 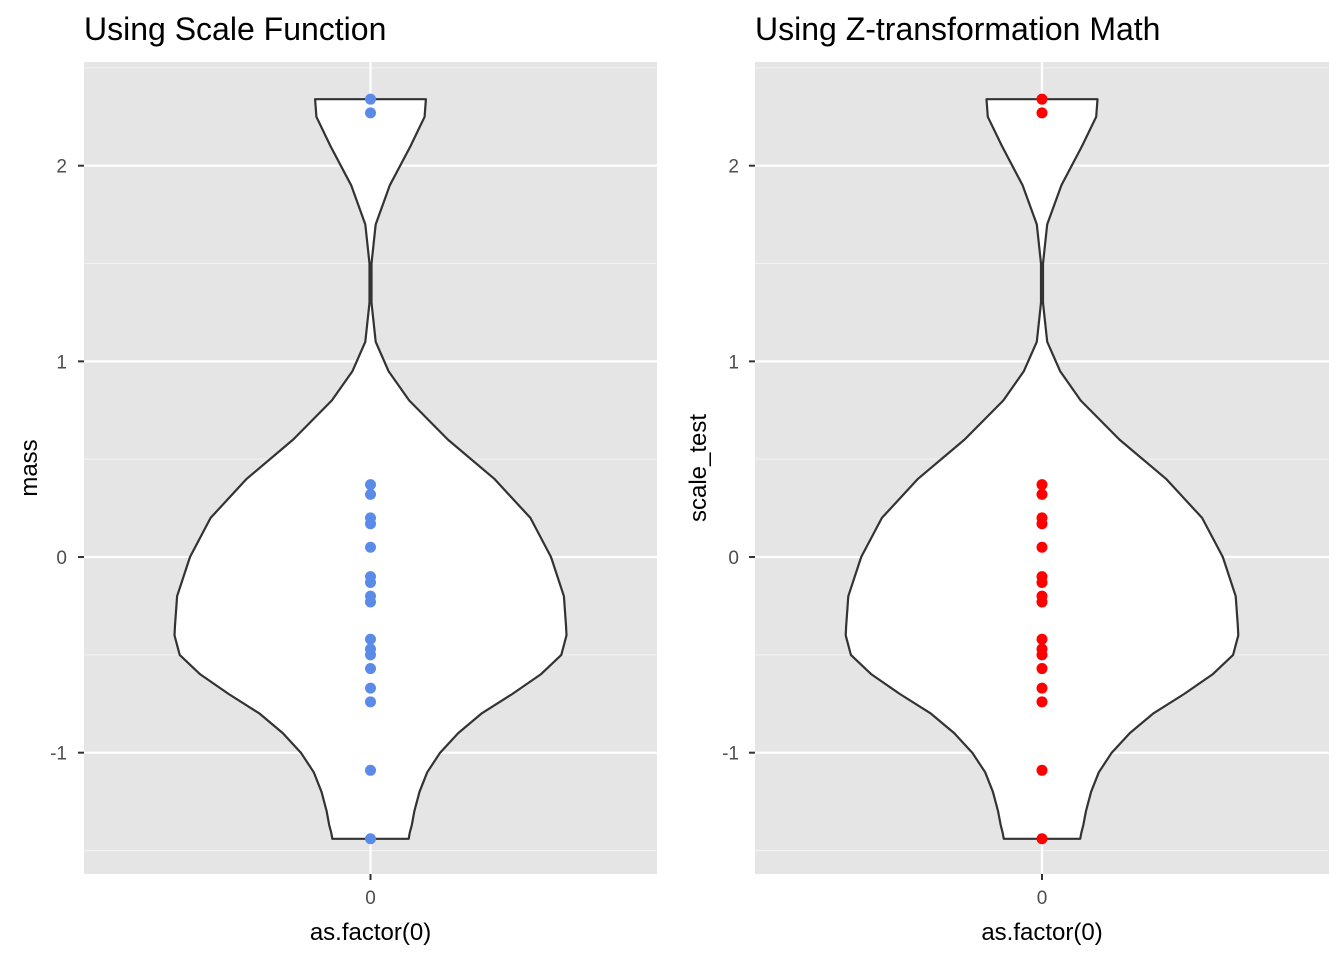 What do you see at coordinates (29, 467) in the screenshot?
I see `y-axis-title: mass` at bounding box center [29, 467].